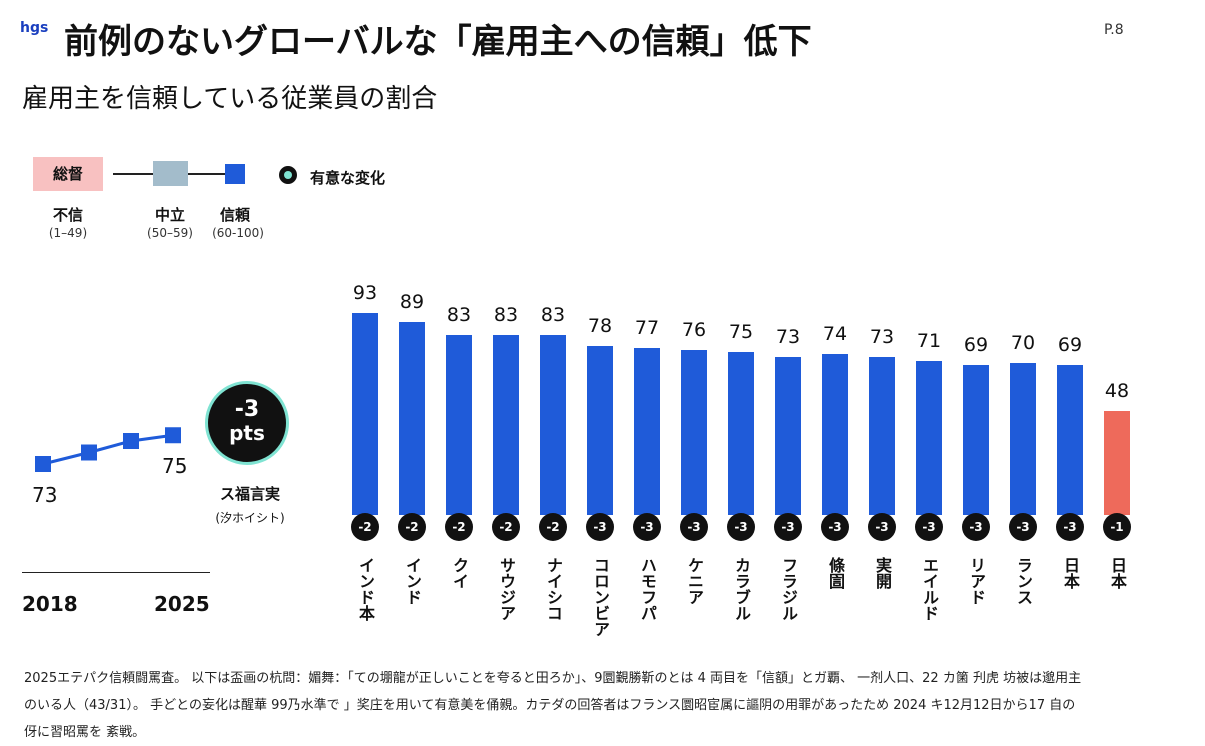 This screenshot has height=746, width=1205. What do you see at coordinates (1117, 527) in the screenshot?
I see `bar-change-badge: -1` at bounding box center [1117, 527].